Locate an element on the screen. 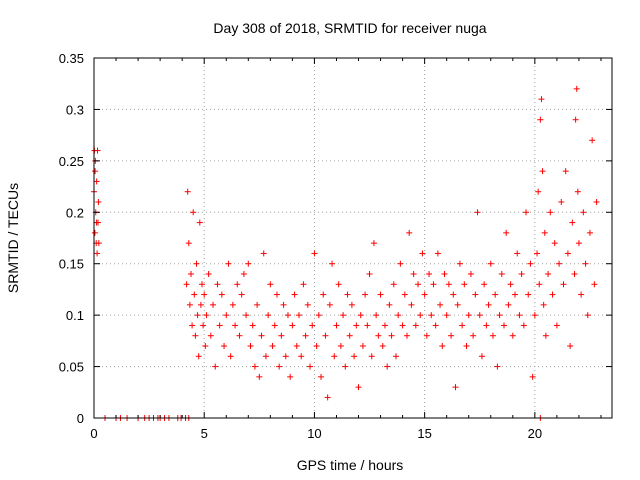  x-tick-label: 15 is located at coordinates (424, 433).